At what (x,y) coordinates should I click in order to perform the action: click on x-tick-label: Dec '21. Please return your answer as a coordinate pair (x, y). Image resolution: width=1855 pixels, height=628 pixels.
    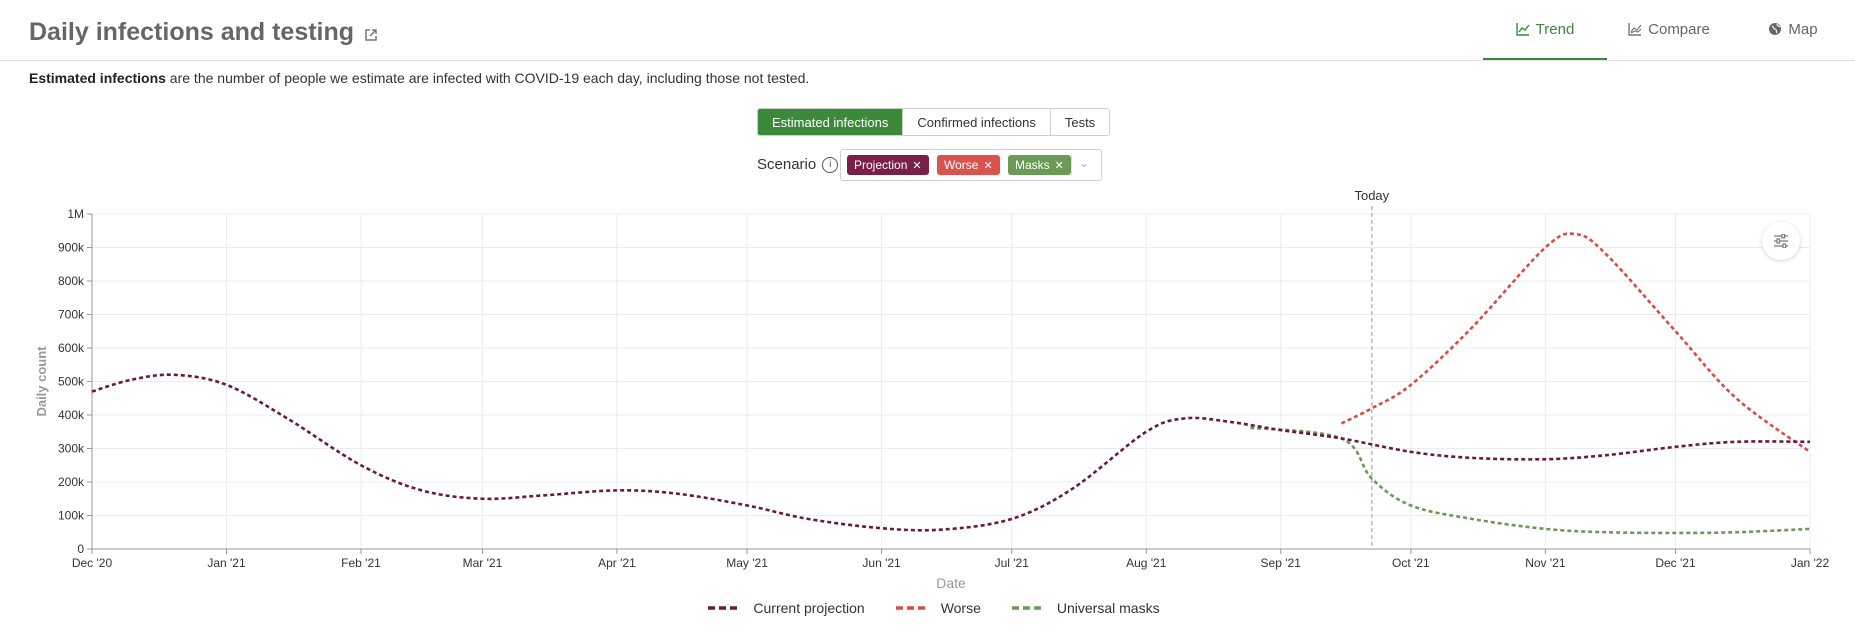
    Looking at the image, I should click on (1675, 563).